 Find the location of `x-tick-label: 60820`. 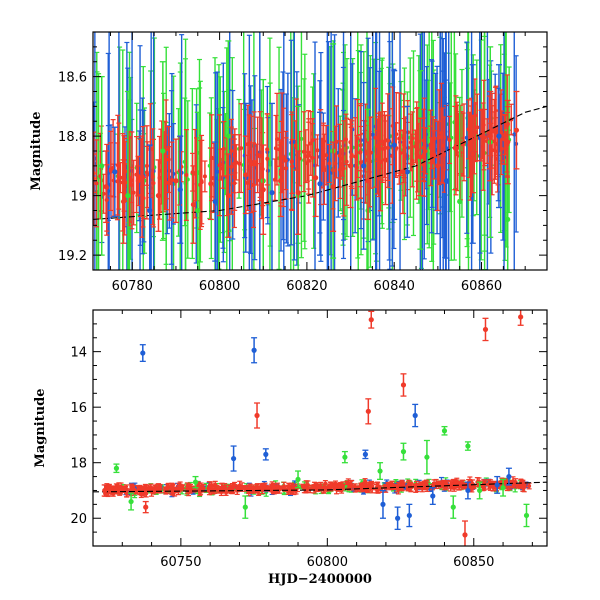

x-tick-label: 60820 is located at coordinates (306, 286).